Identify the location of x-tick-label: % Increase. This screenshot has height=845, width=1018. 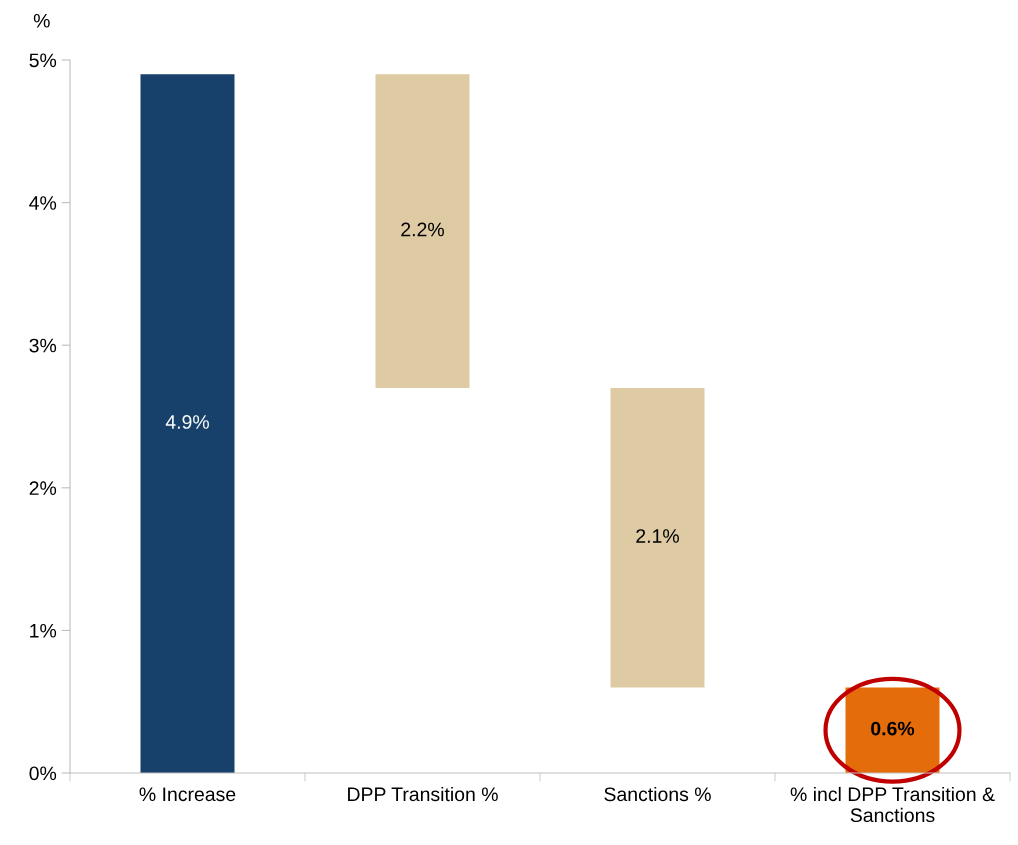
(187, 794).